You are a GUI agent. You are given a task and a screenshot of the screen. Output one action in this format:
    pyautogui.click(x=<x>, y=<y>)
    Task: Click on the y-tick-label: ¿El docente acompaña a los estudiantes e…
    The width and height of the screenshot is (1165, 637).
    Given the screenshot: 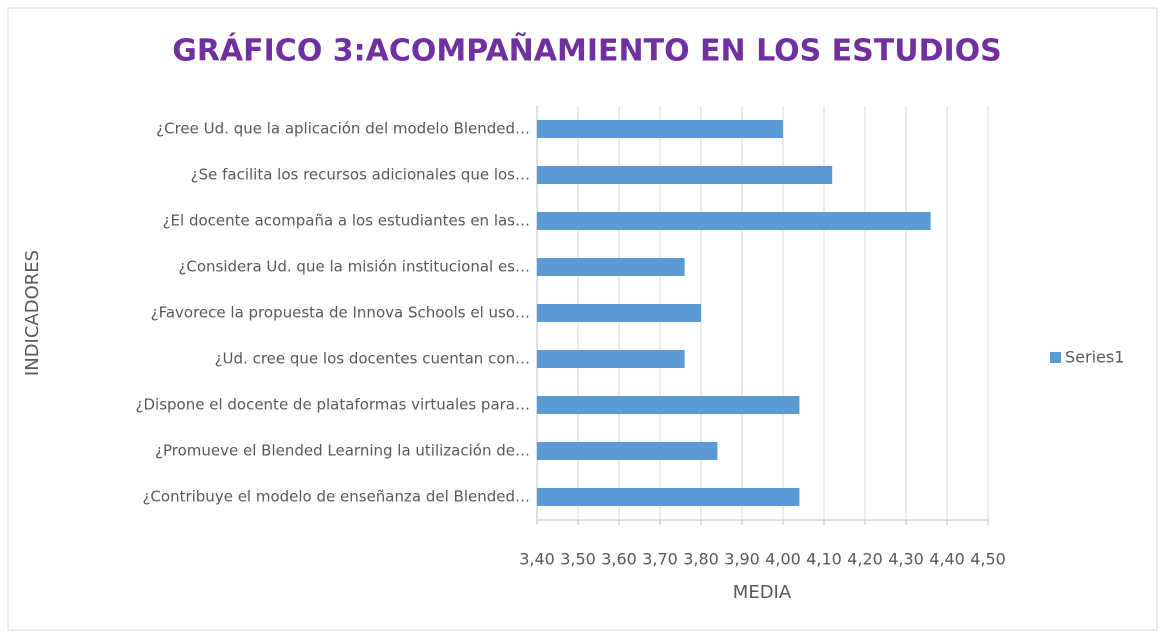 What is the action you would take?
    pyautogui.click(x=346, y=221)
    